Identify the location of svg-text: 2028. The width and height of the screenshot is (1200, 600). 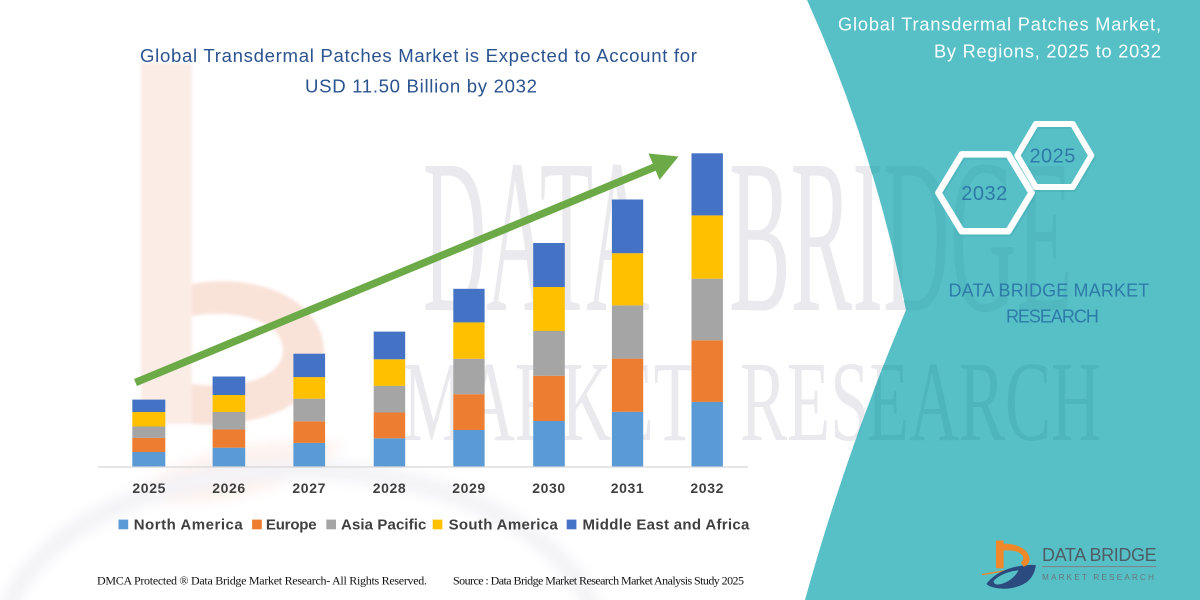
(390, 488).